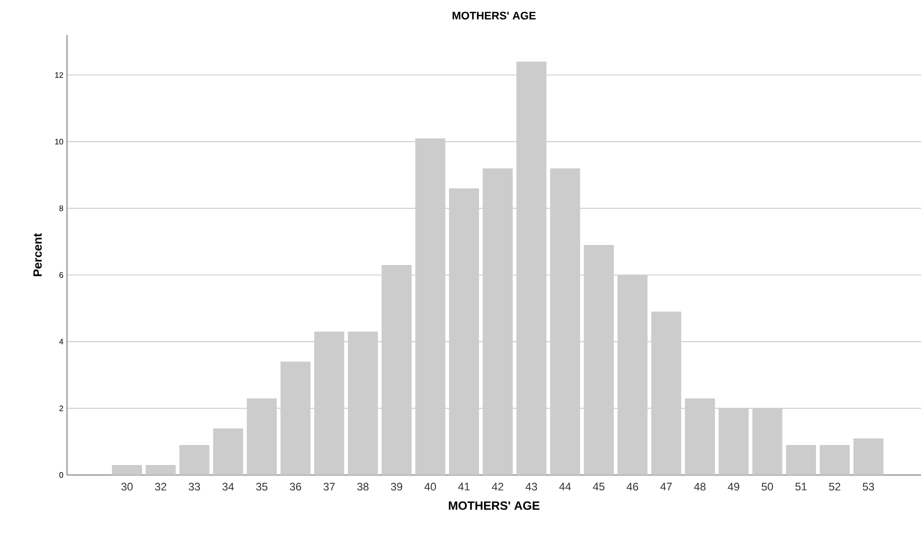 This screenshot has height=535, width=921. I want to click on x-tick-label: 47, so click(666, 486).